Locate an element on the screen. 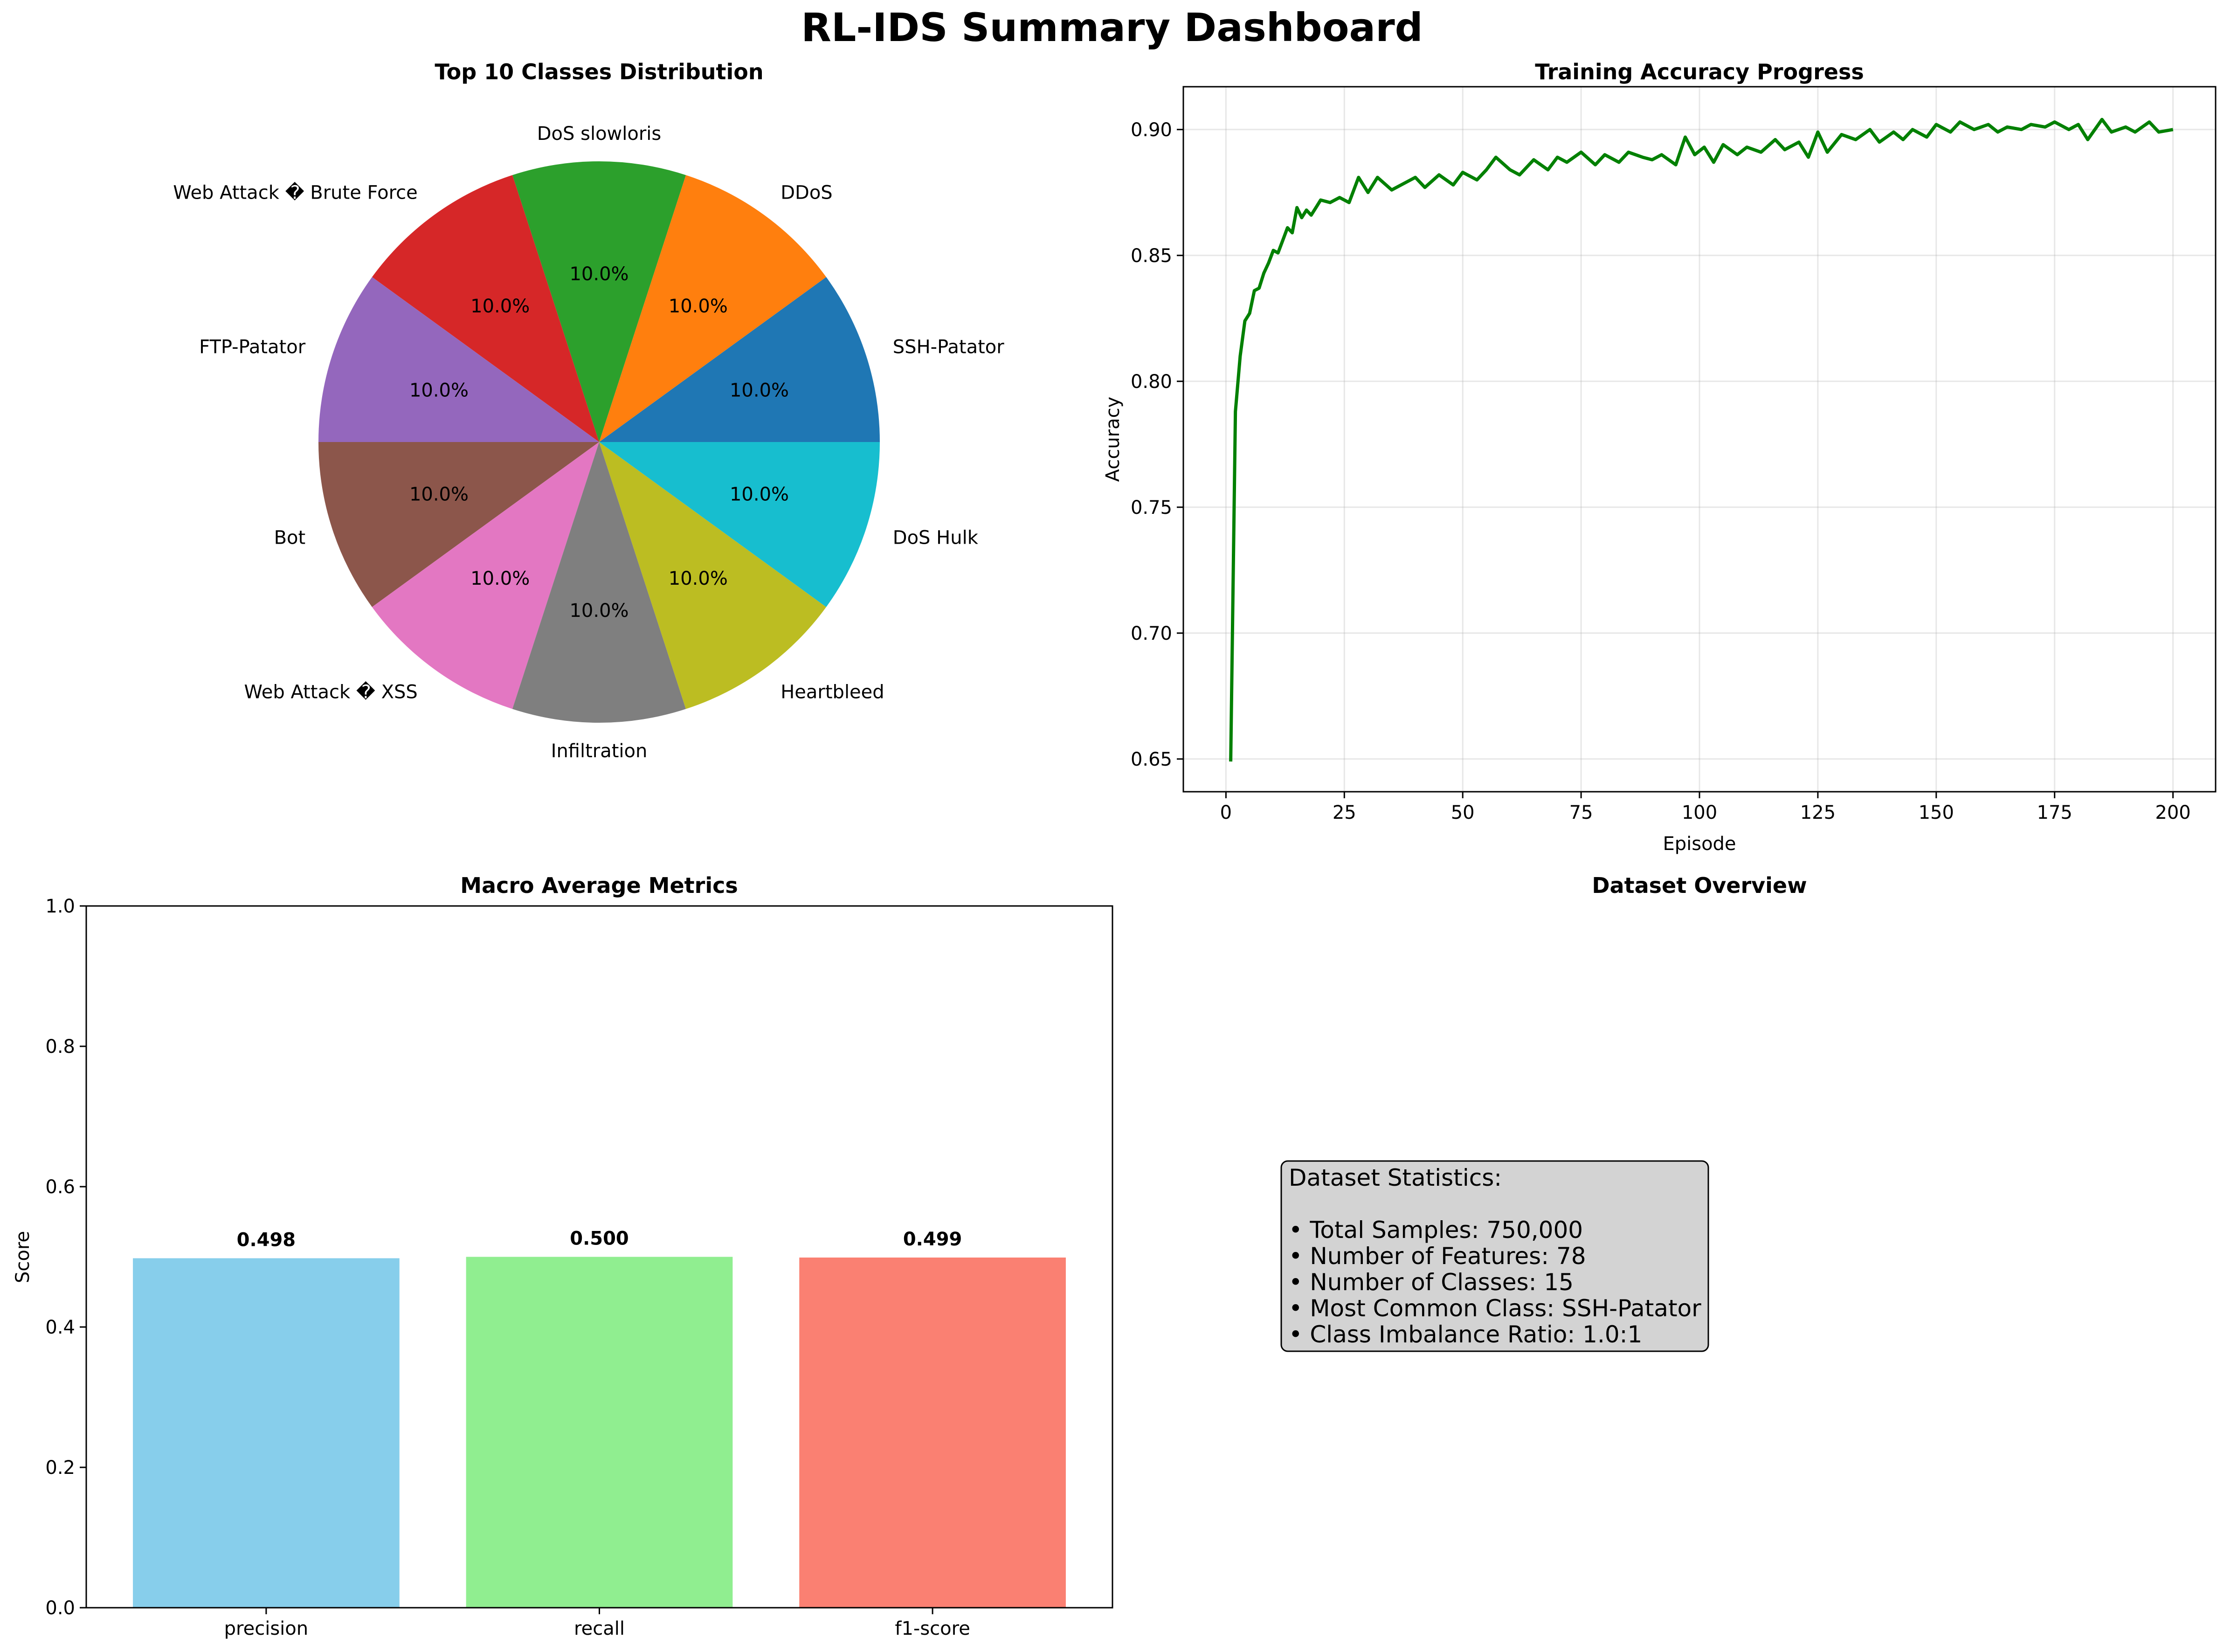  bar-value-label-recall: 0.500 is located at coordinates (599, 1239).